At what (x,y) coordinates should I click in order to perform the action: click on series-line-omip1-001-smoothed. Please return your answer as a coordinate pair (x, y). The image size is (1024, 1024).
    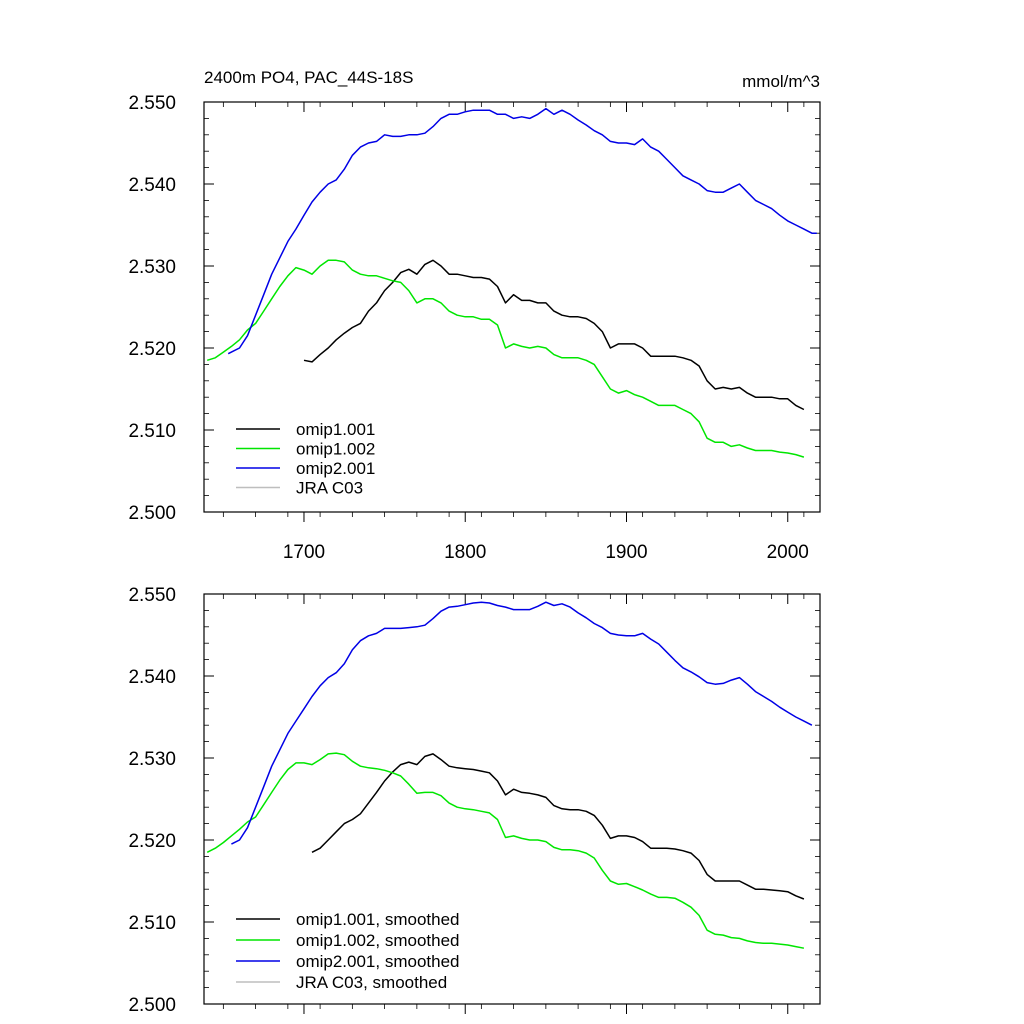
    Looking at the image, I should click on (558, 826).